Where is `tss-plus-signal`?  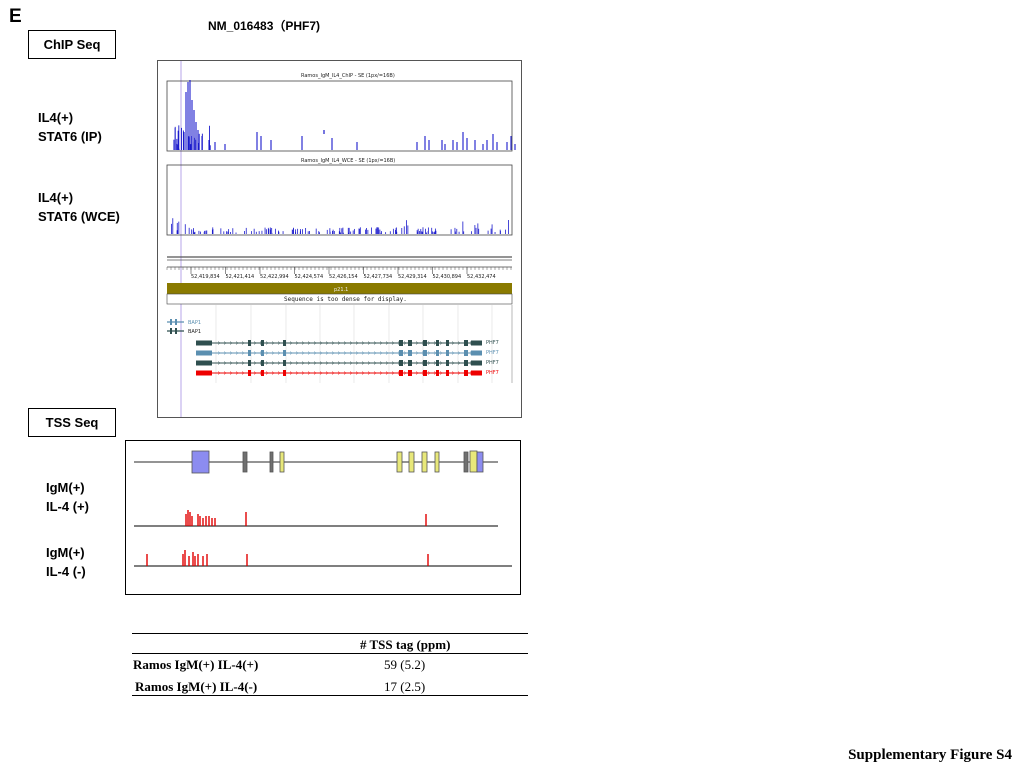
tss-plus-signal is located at coordinates (306, 518).